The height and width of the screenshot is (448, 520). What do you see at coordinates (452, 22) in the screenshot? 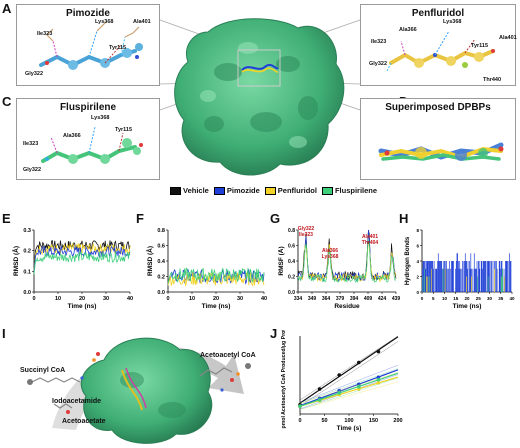
I see `residue-label: Lys368` at bounding box center [452, 22].